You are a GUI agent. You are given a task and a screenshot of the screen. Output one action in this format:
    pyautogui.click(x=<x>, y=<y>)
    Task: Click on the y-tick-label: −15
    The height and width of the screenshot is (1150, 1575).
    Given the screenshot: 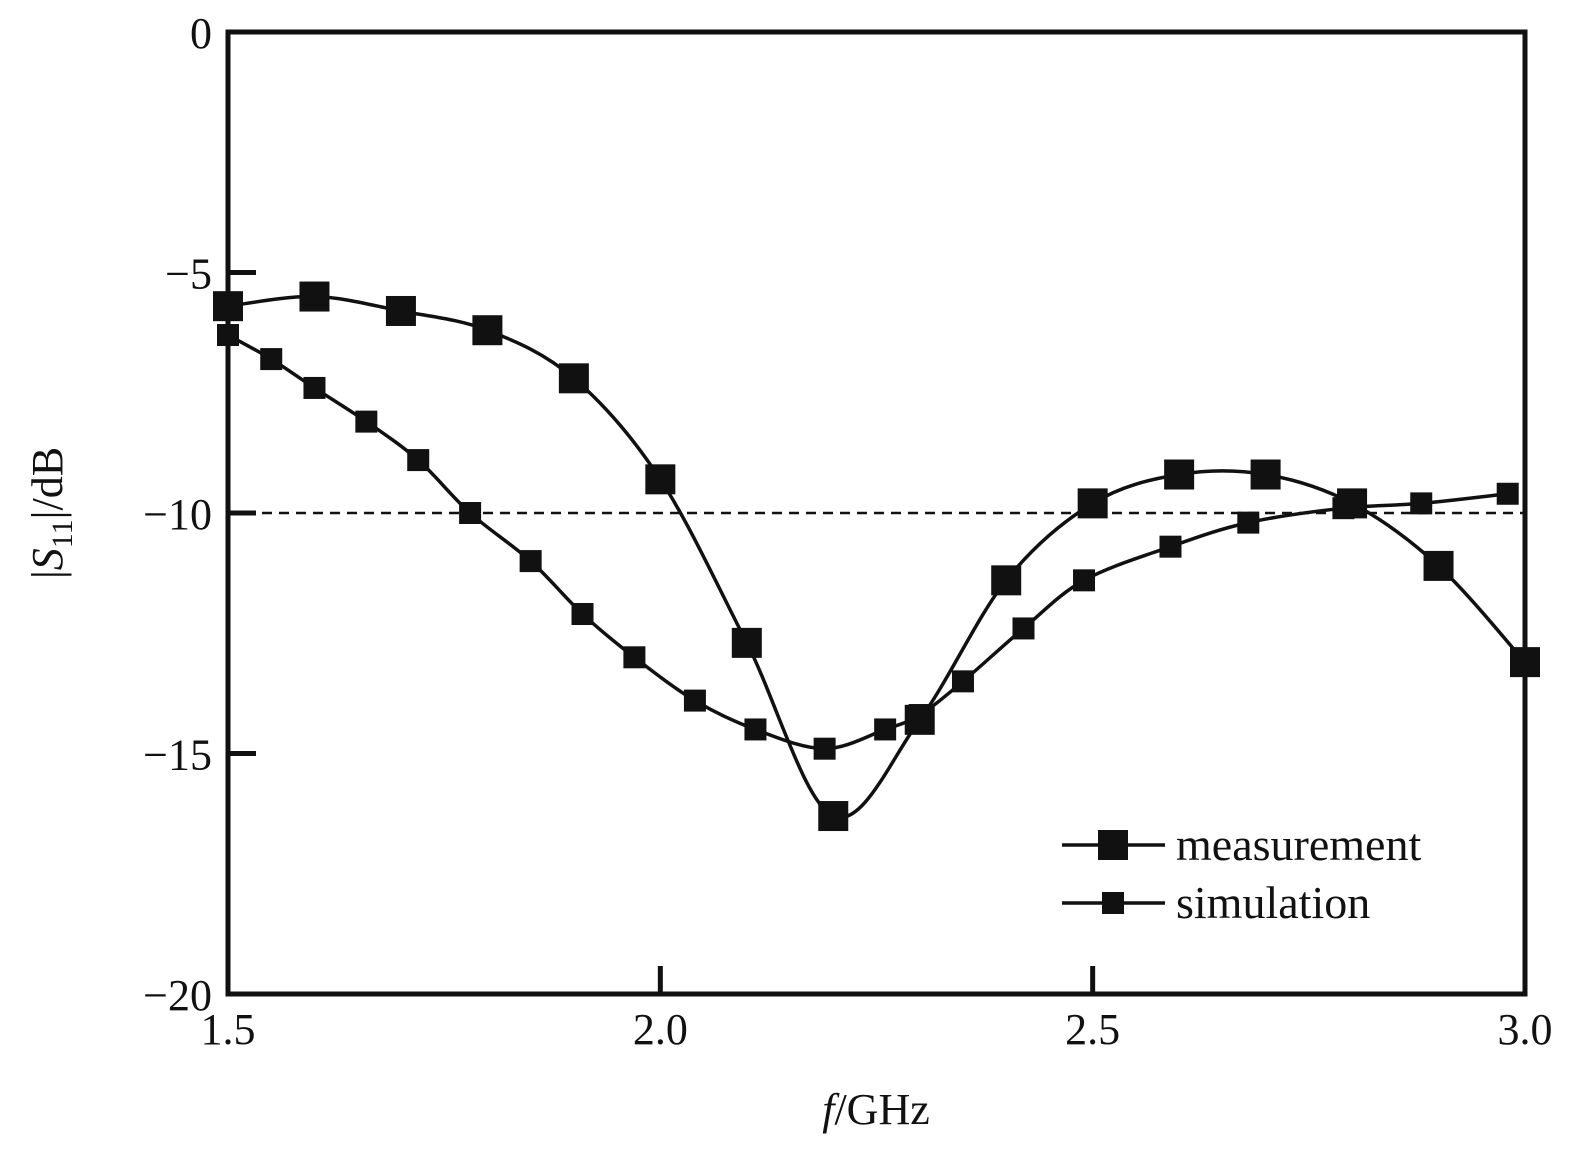 What is the action you would take?
    pyautogui.click(x=177, y=755)
    